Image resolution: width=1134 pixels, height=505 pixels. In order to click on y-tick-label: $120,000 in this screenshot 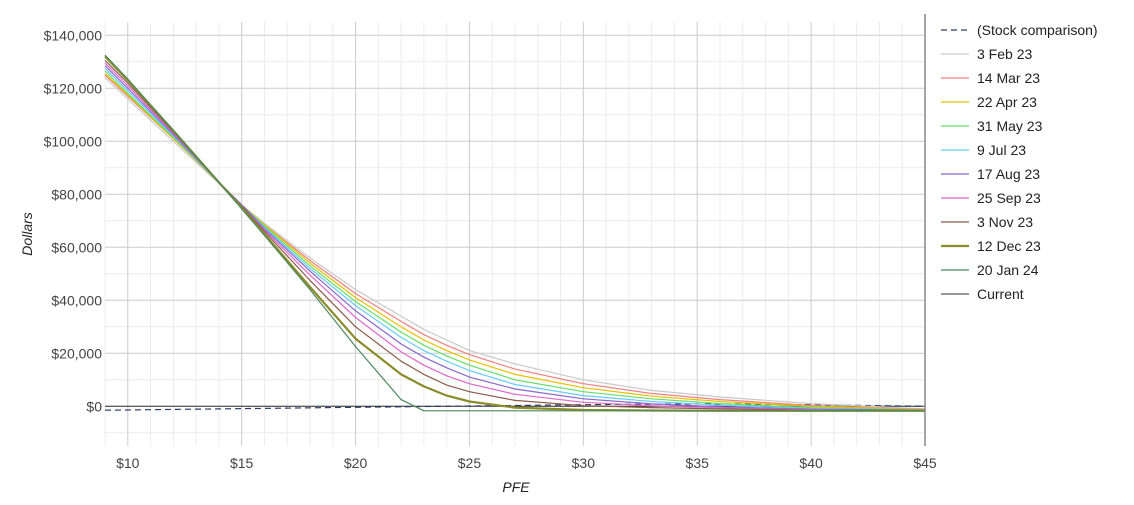, I will do `click(73, 88)`.